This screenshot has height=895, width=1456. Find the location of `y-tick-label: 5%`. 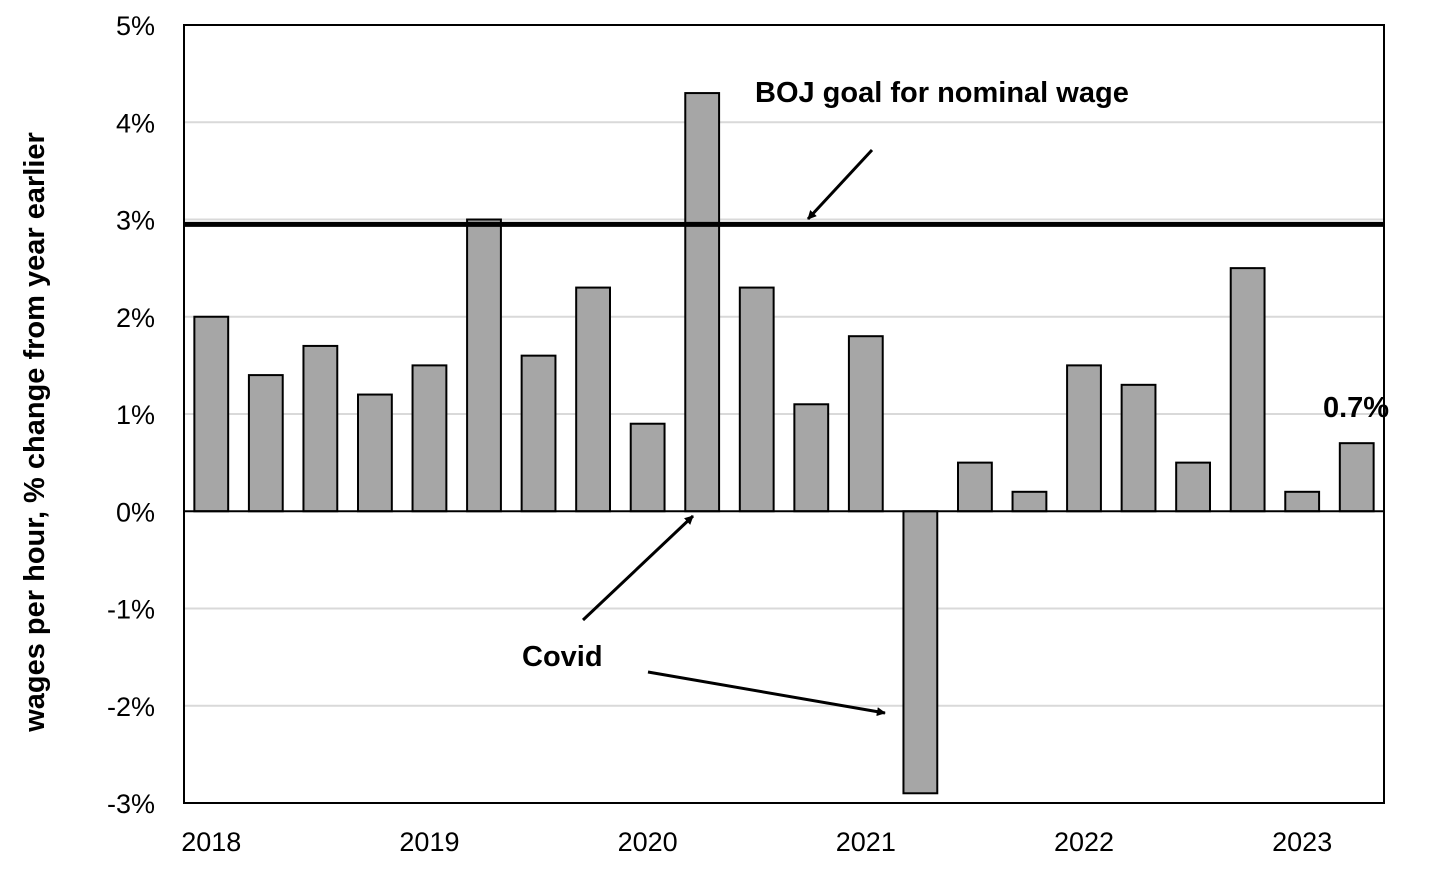

y-tick-label: 5% is located at coordinates (135, 26).